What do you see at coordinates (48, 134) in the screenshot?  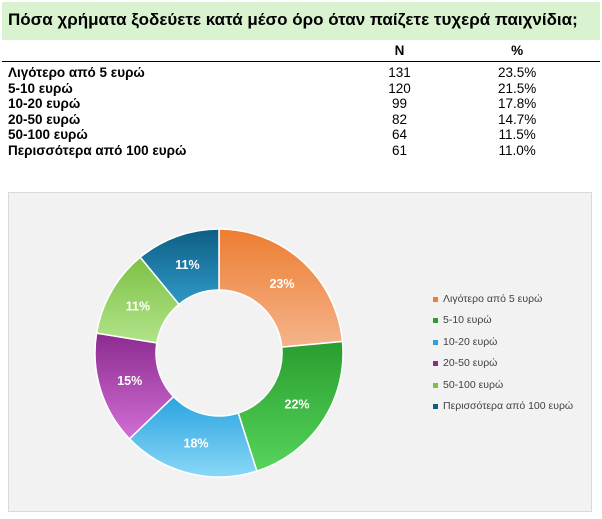 I see `row-label: 50-100 ευρώ` at bounding box center [48, 134].